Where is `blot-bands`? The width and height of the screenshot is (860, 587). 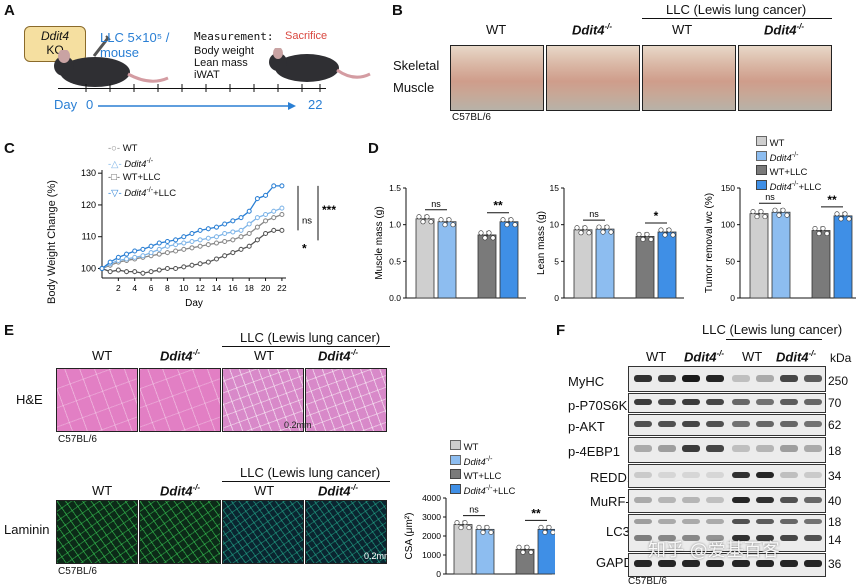
blot-bands is located at coordinates (728, 471).